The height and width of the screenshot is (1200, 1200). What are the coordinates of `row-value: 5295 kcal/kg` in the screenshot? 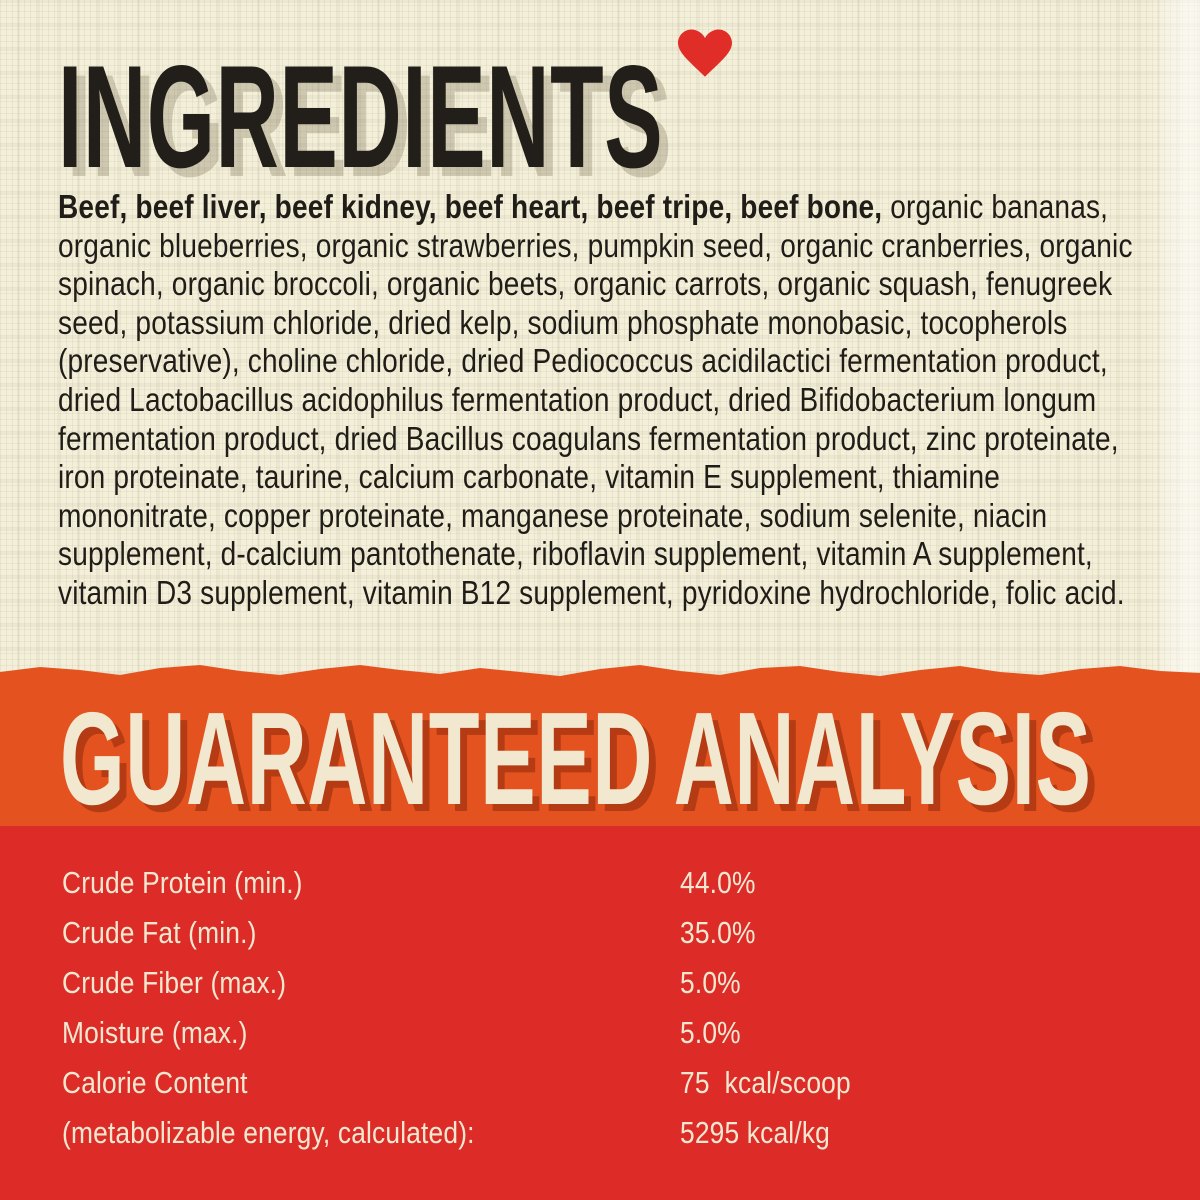 It's located at (755, 1132).